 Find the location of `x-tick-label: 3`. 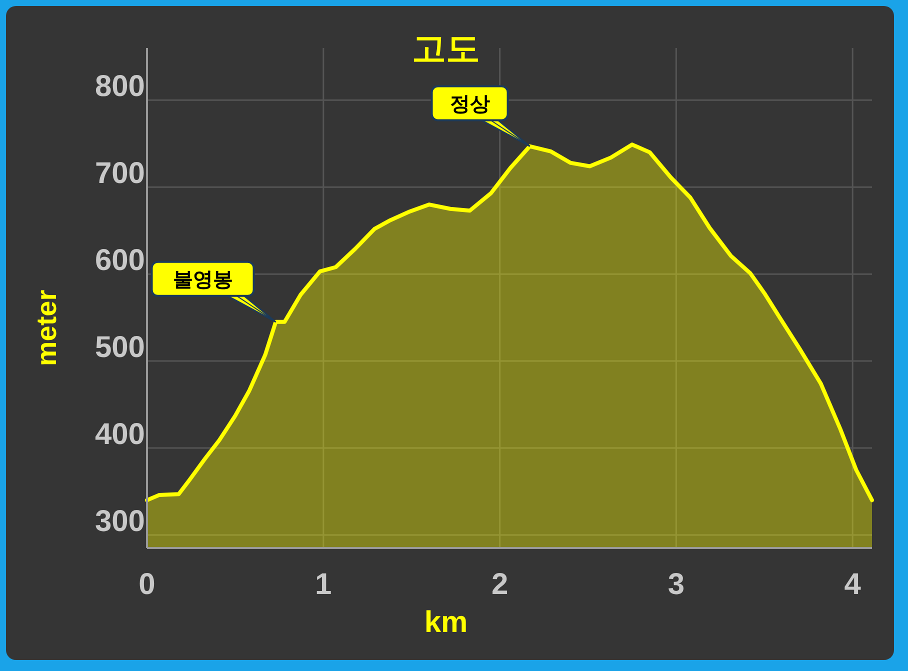

x-tick-label: 3 is located at coordinates (676, 584).